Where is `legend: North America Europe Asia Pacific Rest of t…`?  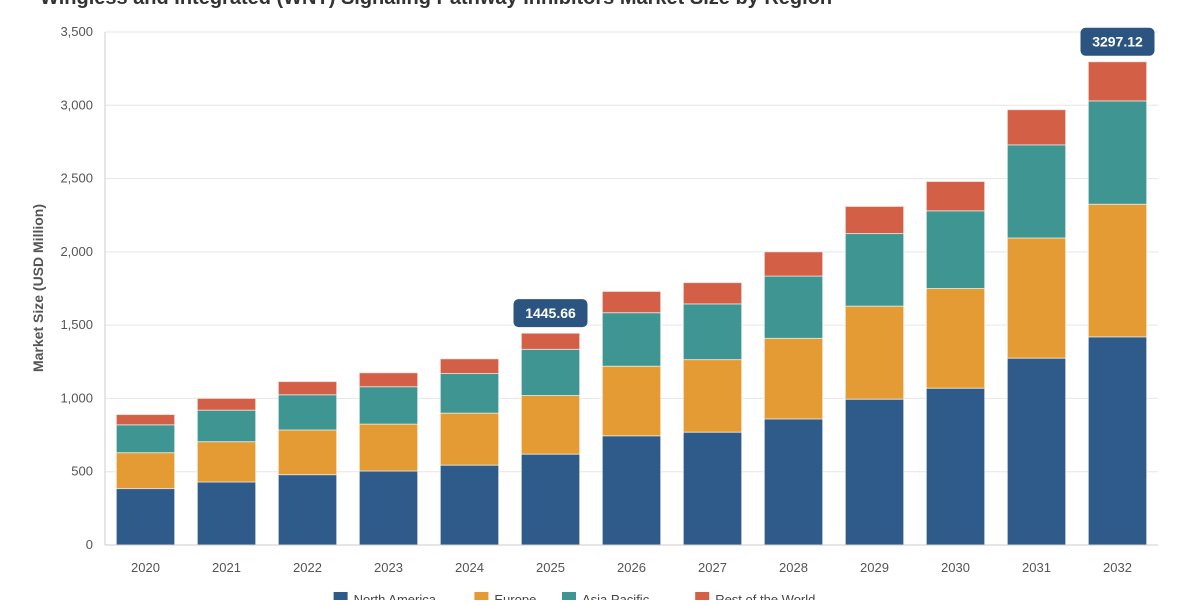 legend: North America Europe Asia Pacific Rest of t… is located at coordinates (574, 598).